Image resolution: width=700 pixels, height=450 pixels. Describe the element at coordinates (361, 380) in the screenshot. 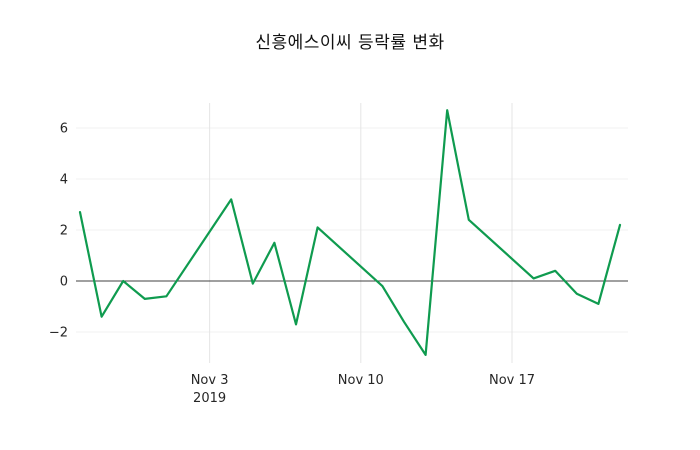

I see `x-tick-label: Nov 10` at that location.